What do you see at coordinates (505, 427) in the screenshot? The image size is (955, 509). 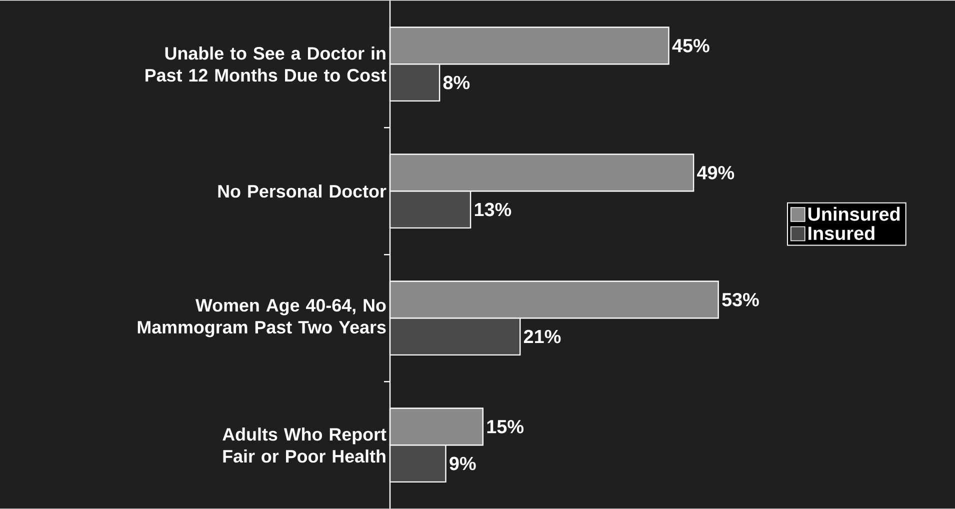 I see `data-label: 15%` at bounding box center [505, 427].